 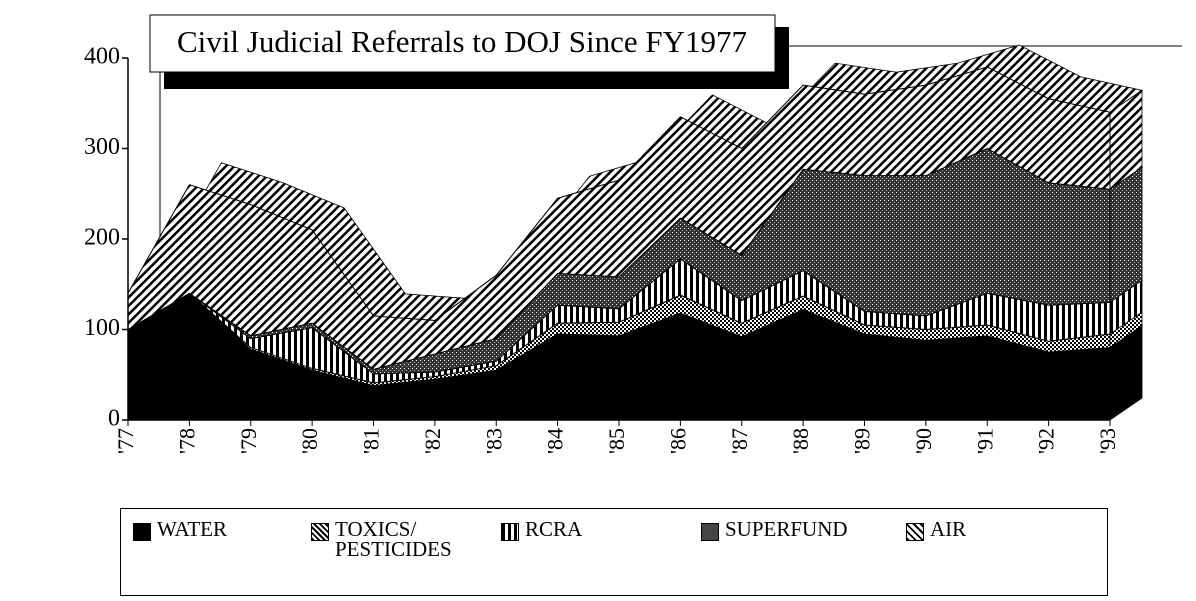 I want to click on x-tick-label: '85, so click(x=616, y=441).